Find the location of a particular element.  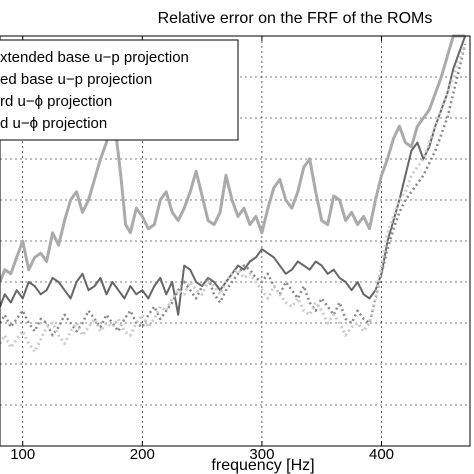

legend-entry-4: d u−ϕ projection is located at coordinates (53, 123).